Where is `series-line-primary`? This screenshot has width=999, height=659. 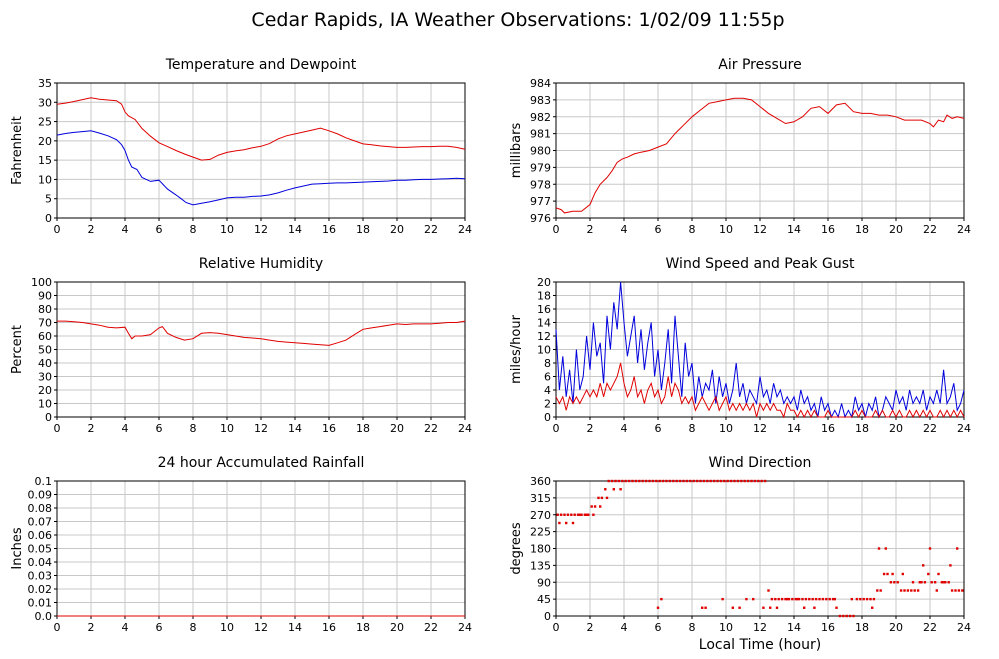
series-line-primary is located at coordinates (760, 350).